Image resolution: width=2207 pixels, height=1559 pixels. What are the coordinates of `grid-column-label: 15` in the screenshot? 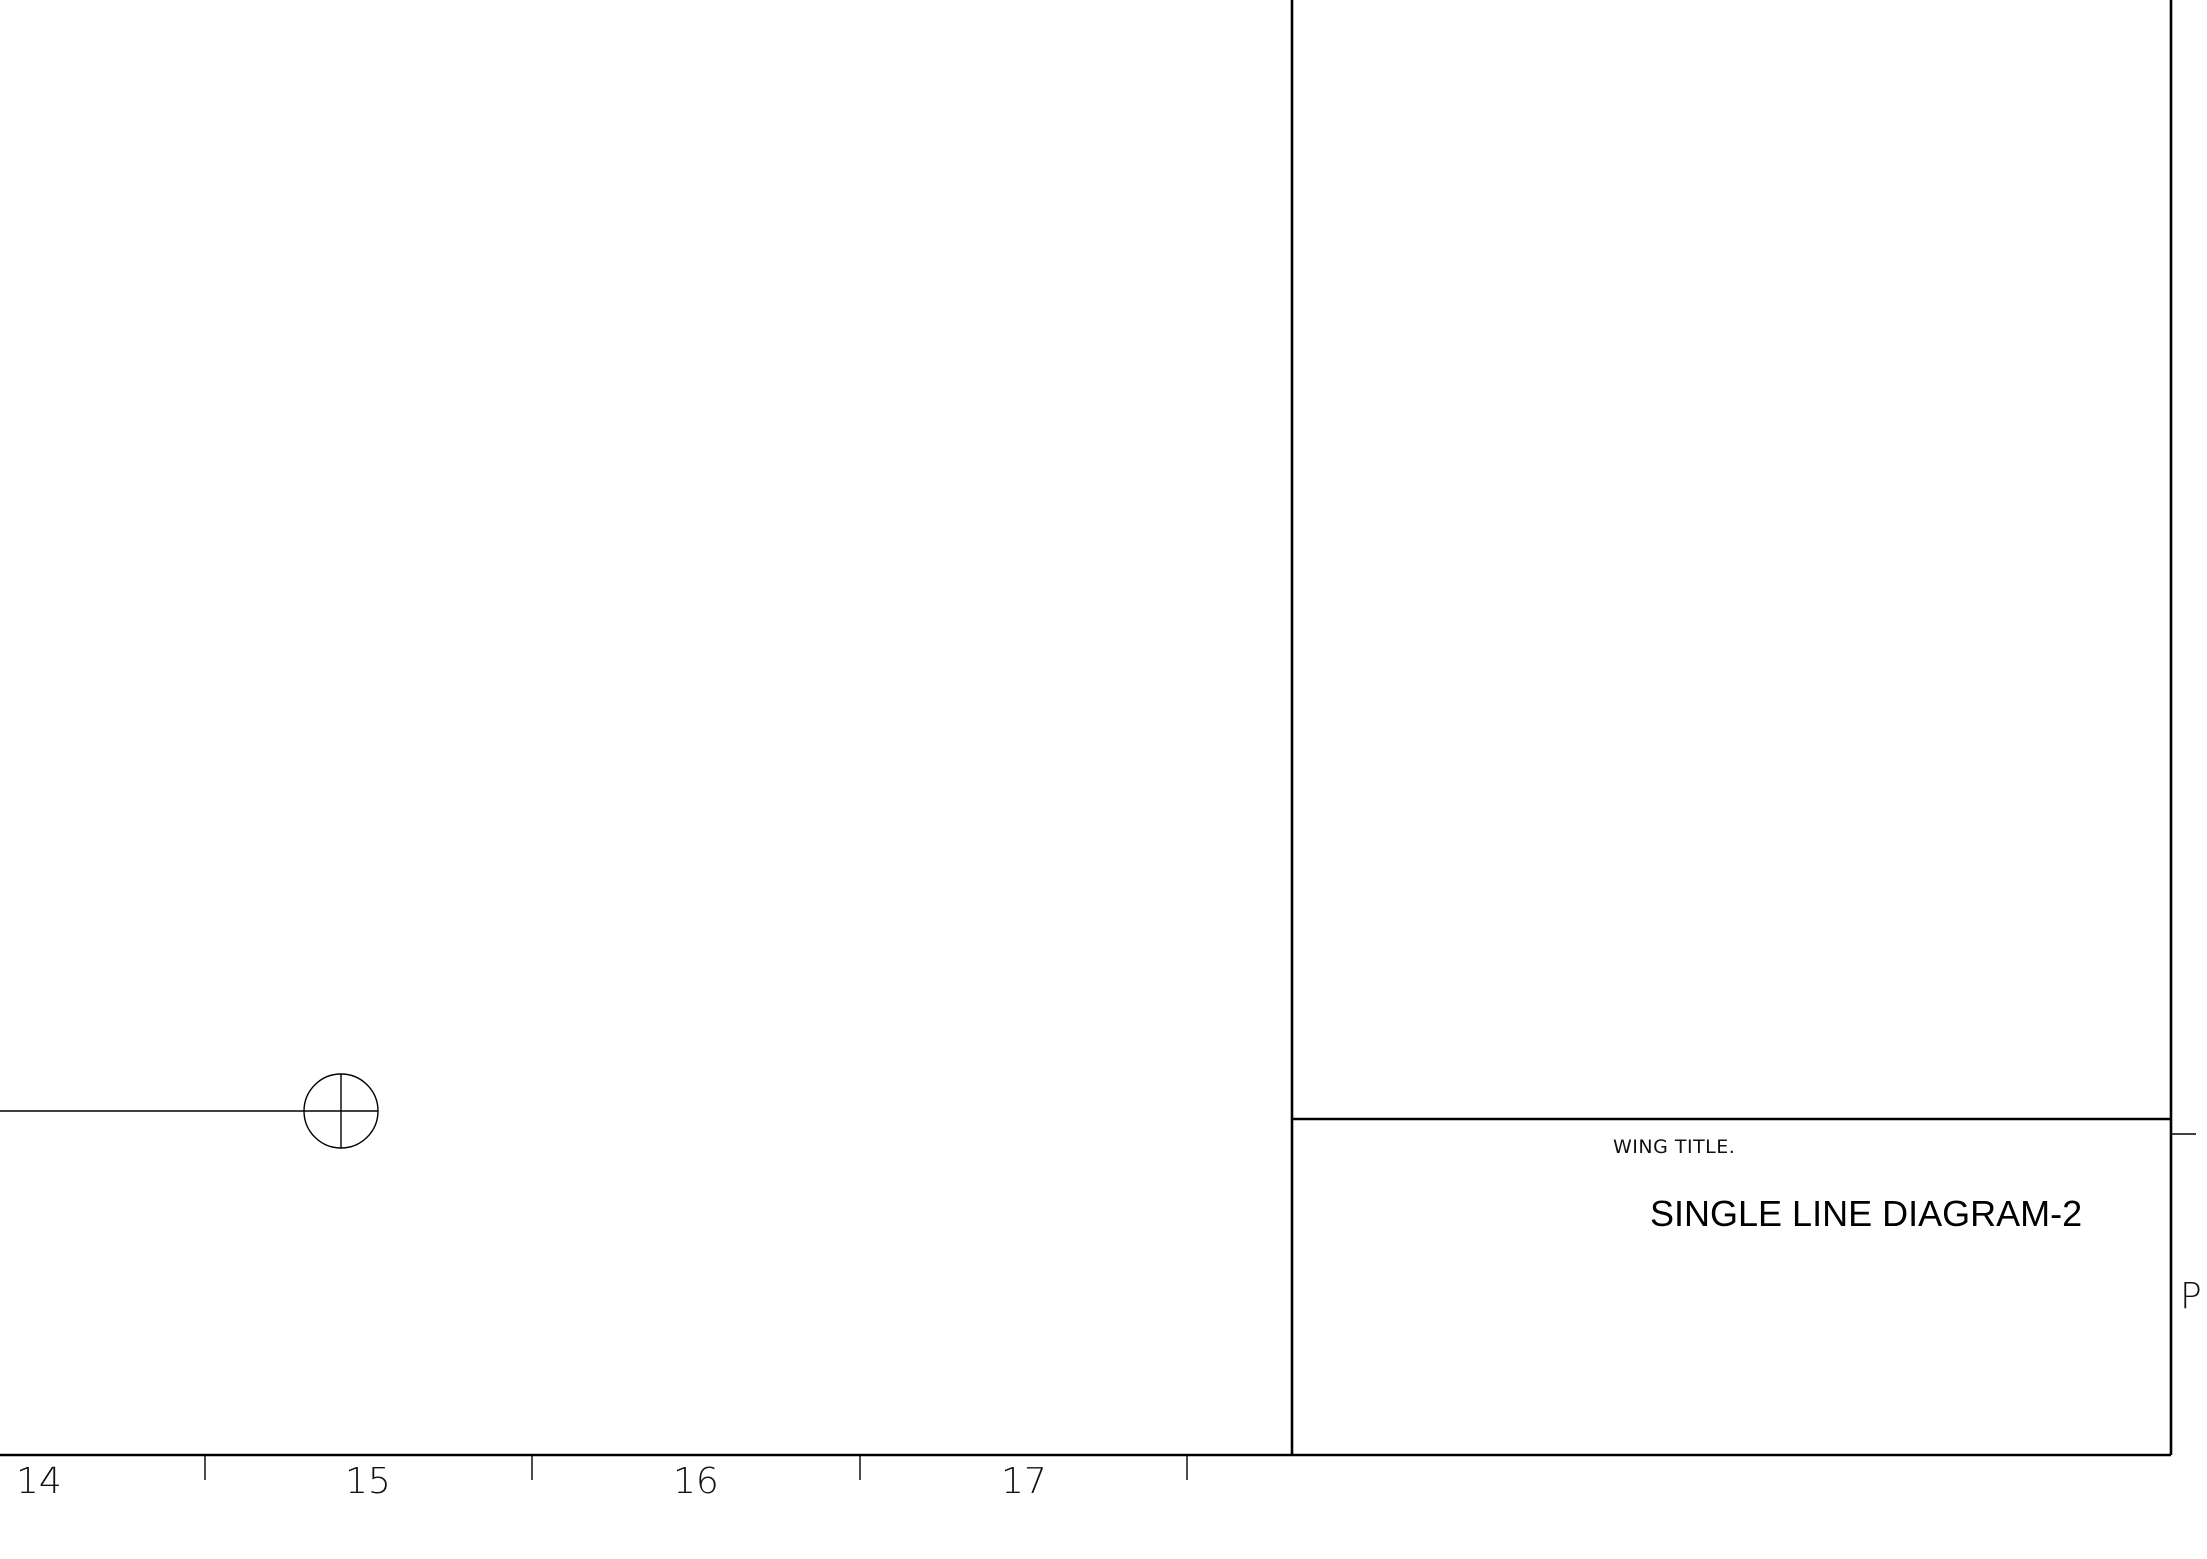 It's located at (368, 1481).